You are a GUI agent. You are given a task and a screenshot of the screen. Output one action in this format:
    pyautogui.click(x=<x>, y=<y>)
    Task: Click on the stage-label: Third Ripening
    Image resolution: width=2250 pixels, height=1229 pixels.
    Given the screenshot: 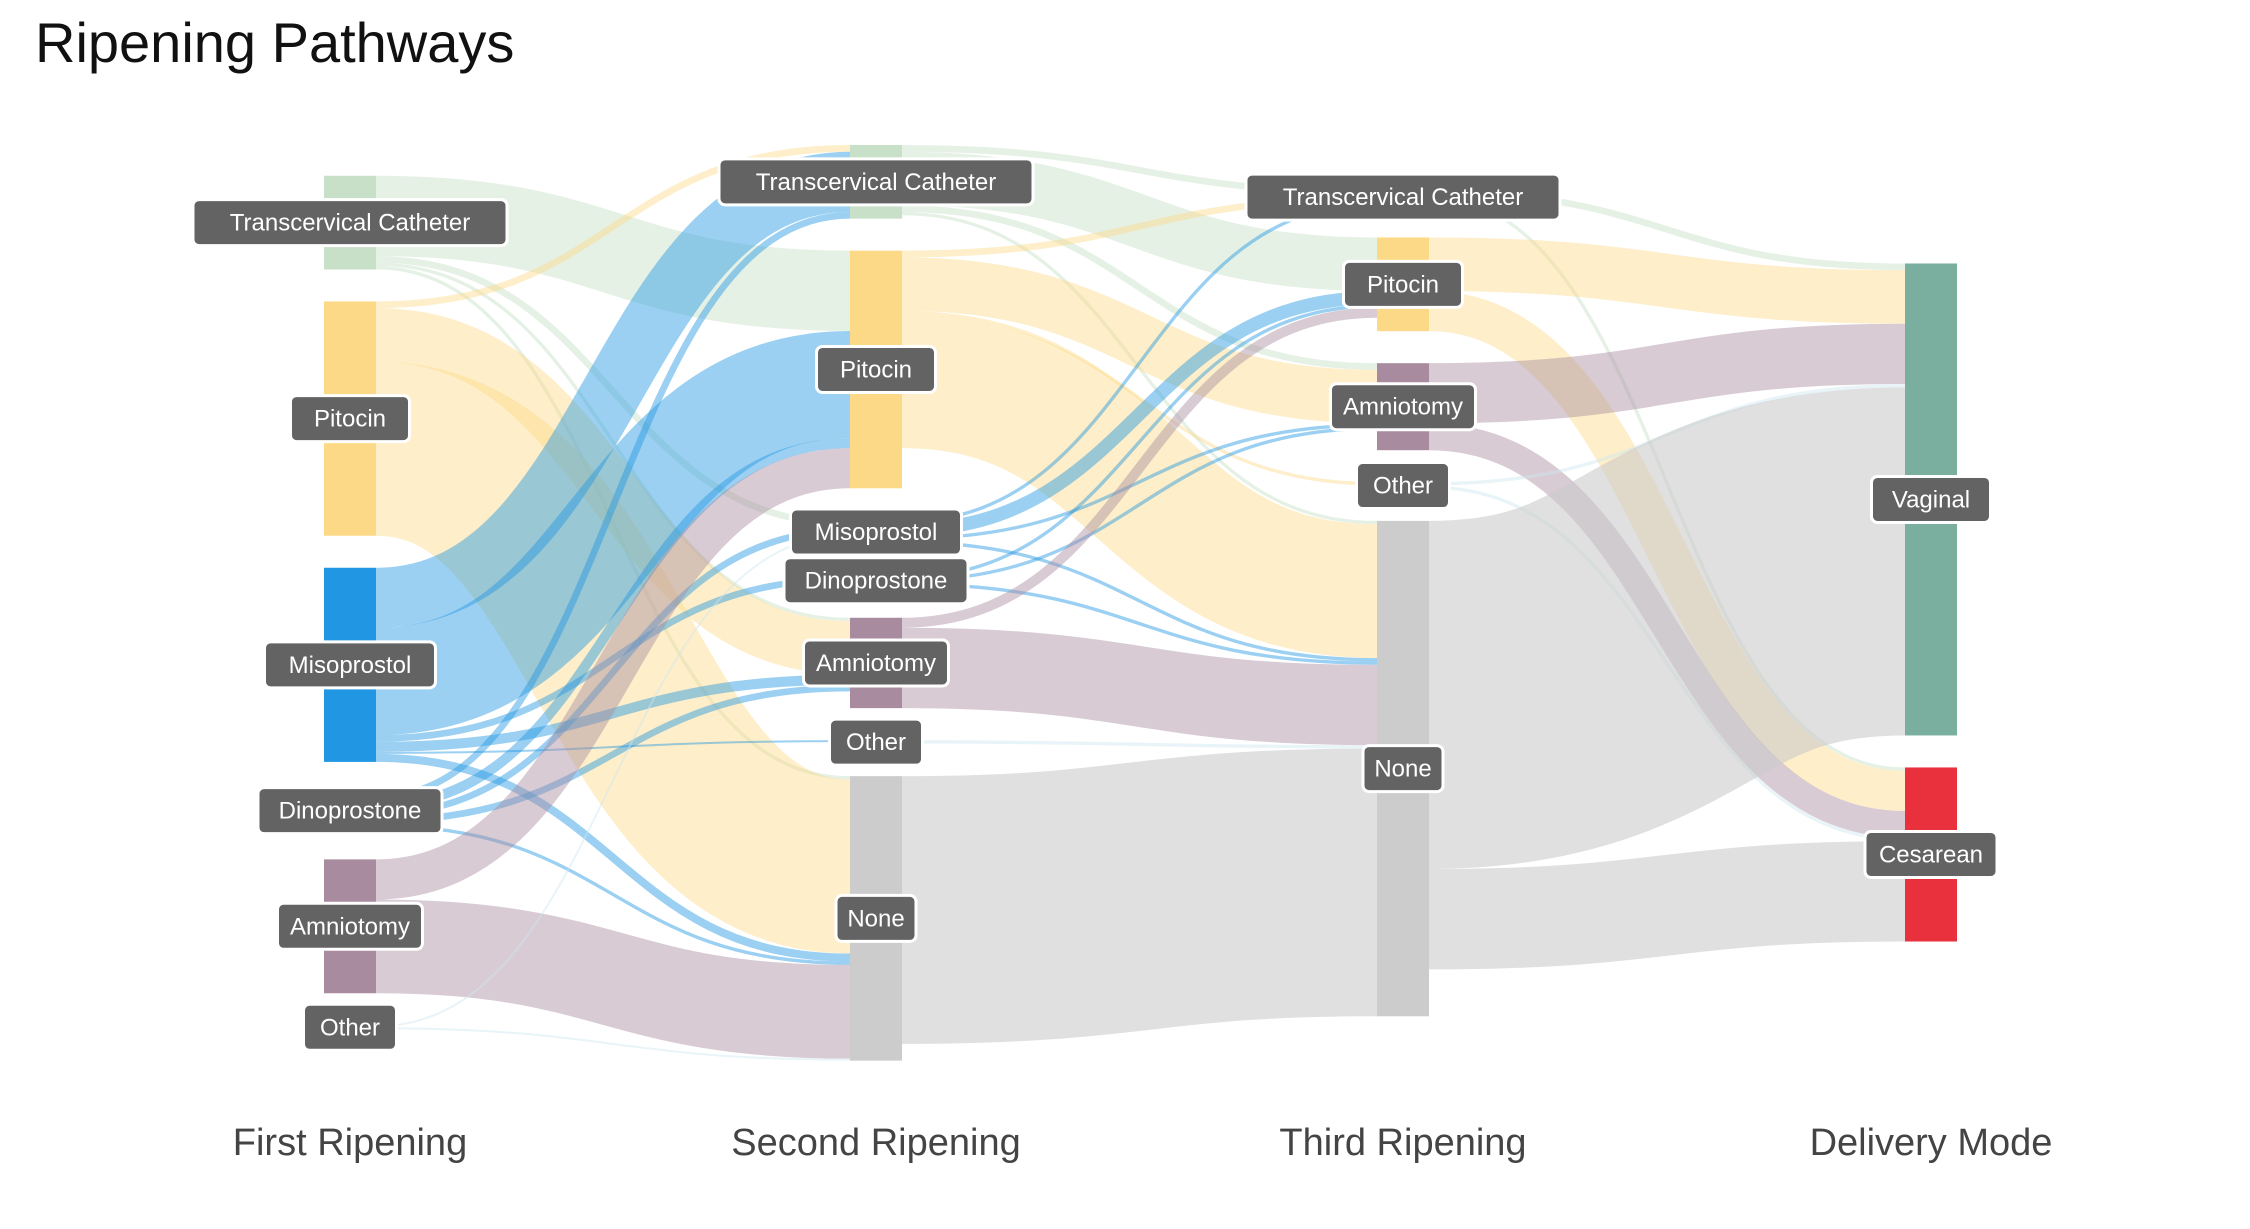 What is the action you would take?
    pyautogui.click(x=1402, y=1143)
    